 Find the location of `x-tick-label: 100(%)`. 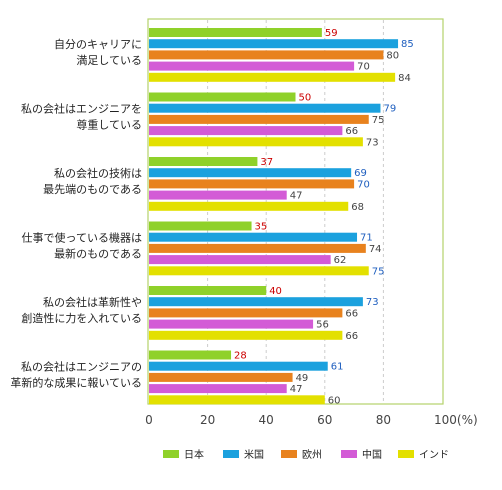

x-tick-label: 100(%) is located at coordinates (456, 420).